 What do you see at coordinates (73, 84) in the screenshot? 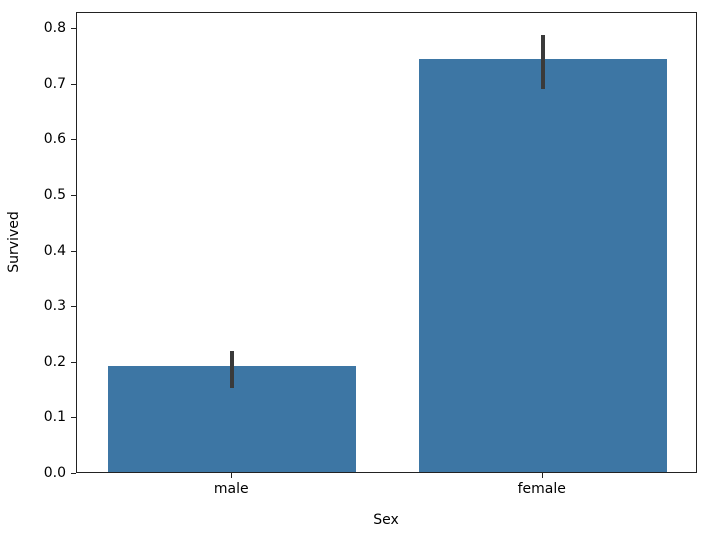
I see `y-tick-mark-0.7` at bounding box center [73, 84].